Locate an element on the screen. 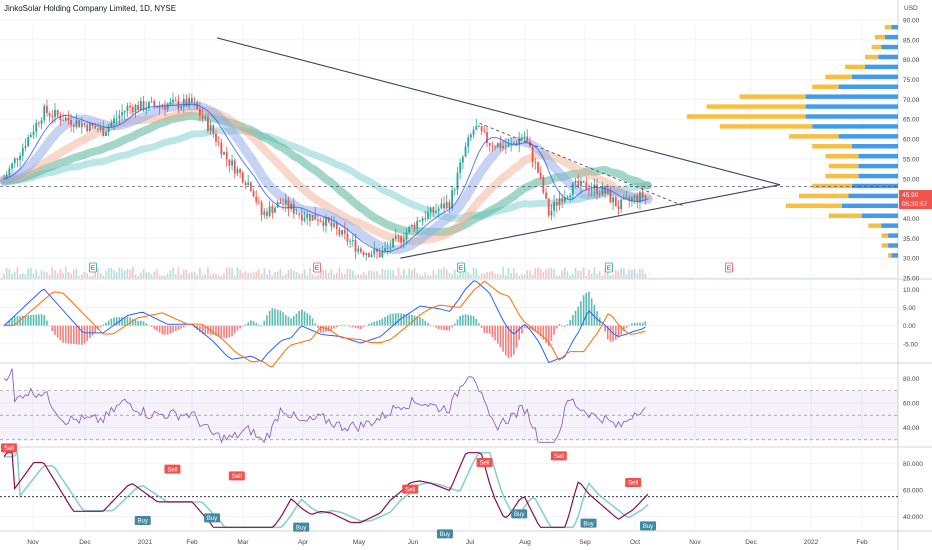 The height and width of the screenshot is (550, 932). macd-pane is located at coordinates (325, 324).